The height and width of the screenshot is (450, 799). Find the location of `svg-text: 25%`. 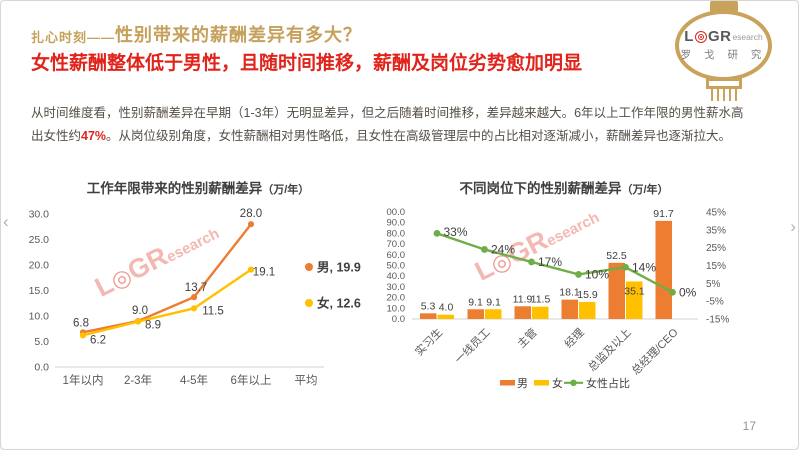

svg-text: 25% is located at coordinates (716, 248).